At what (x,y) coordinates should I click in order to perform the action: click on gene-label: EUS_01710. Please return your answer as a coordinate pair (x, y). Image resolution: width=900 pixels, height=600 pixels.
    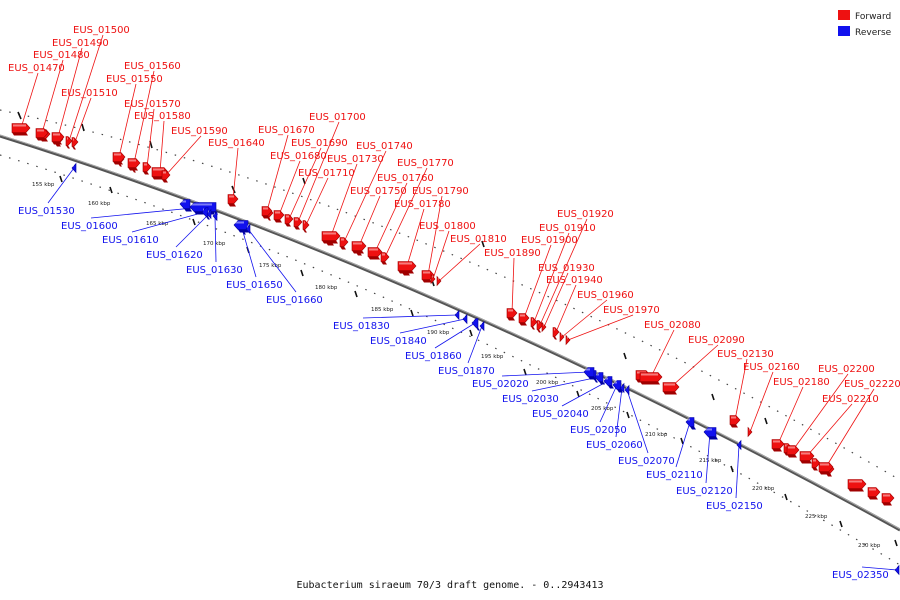
    Looking at the image, I should click on (326, 173).